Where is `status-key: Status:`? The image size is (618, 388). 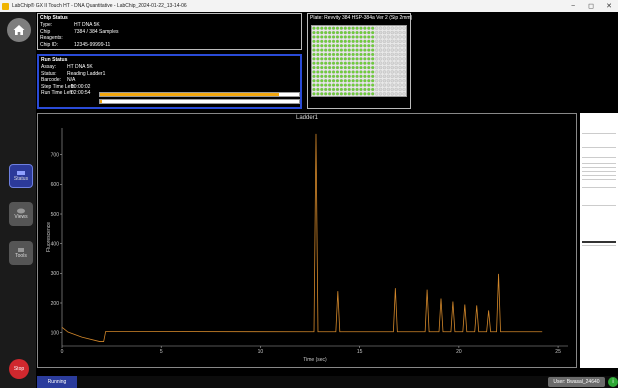
status-key: Status: is located at coordinates (49, 73).